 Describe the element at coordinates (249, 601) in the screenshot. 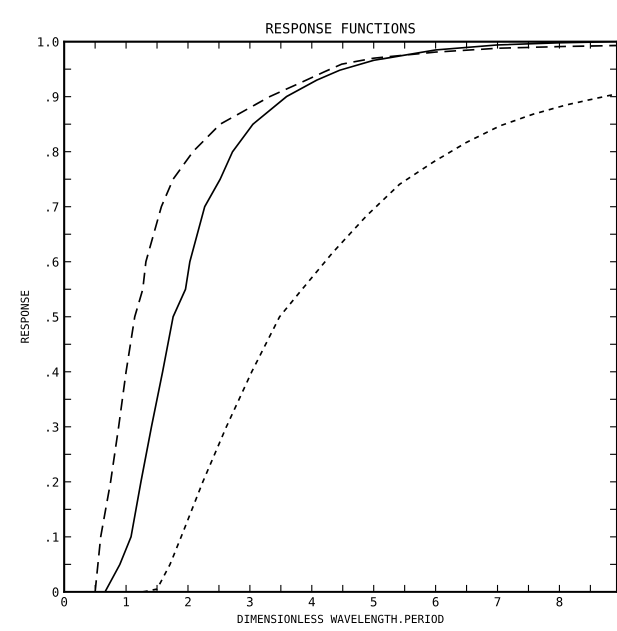

I see `x-tick-label: 3` at that location.